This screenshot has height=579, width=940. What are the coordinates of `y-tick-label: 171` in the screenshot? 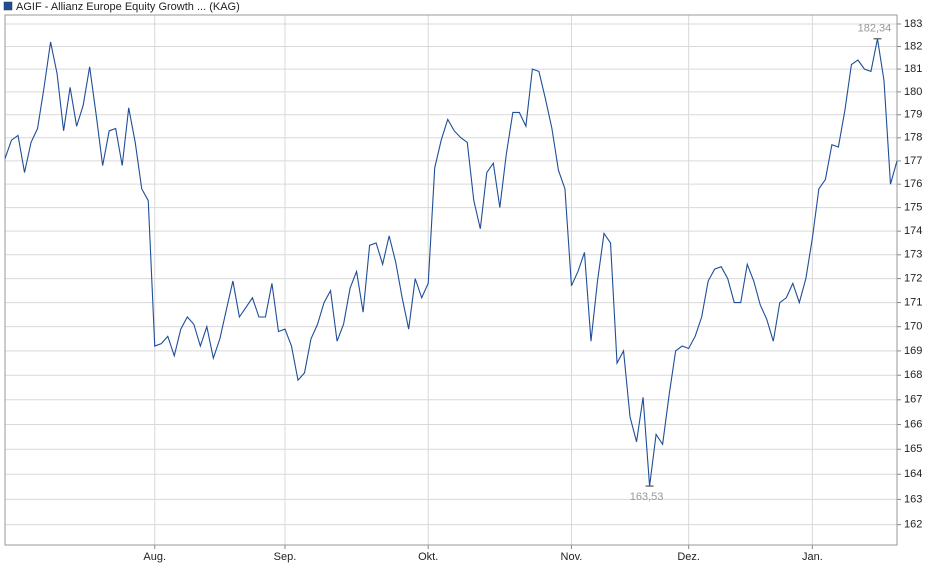 It's located at (913, 302).